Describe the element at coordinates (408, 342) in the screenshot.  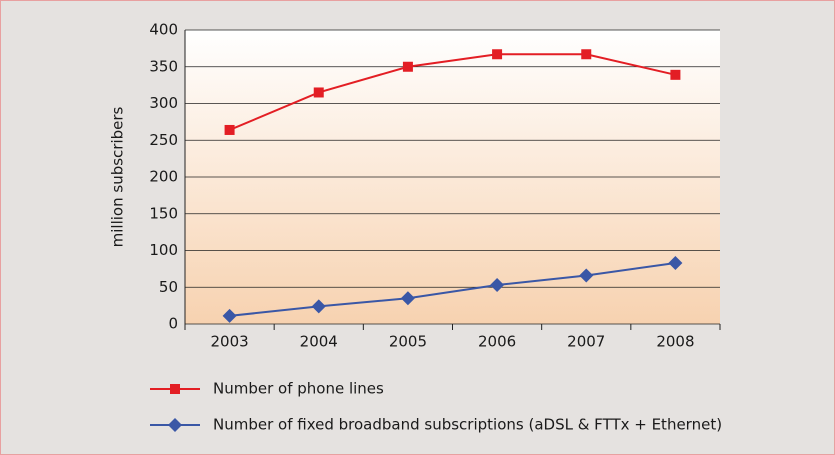
I see `x-tick-label: 2005` at that location.